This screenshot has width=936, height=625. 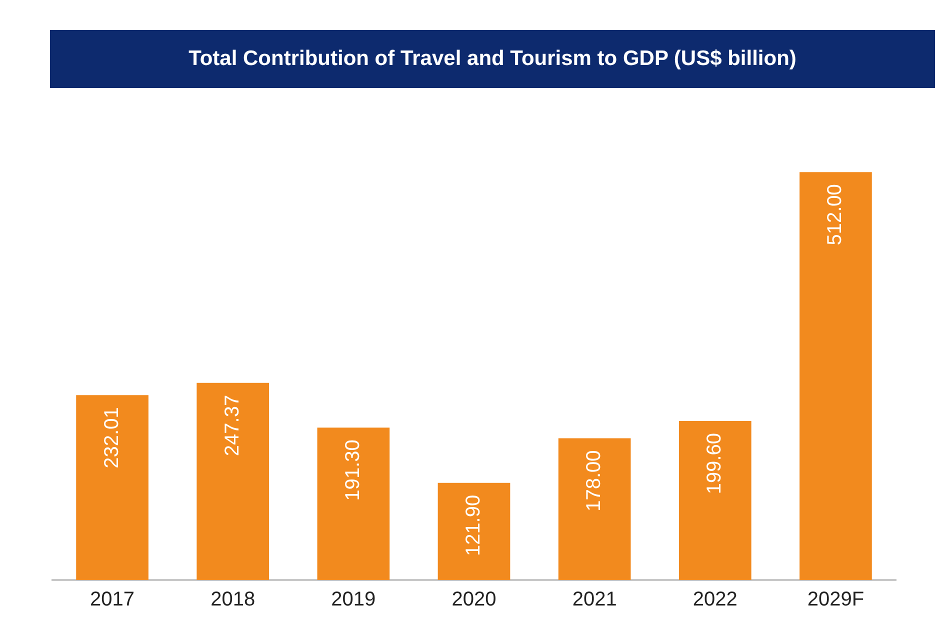 What do you see at coordinates (474, 599) in the screenshot?
I see `x-tick-label: 2020` at bounding box center [474, 599].